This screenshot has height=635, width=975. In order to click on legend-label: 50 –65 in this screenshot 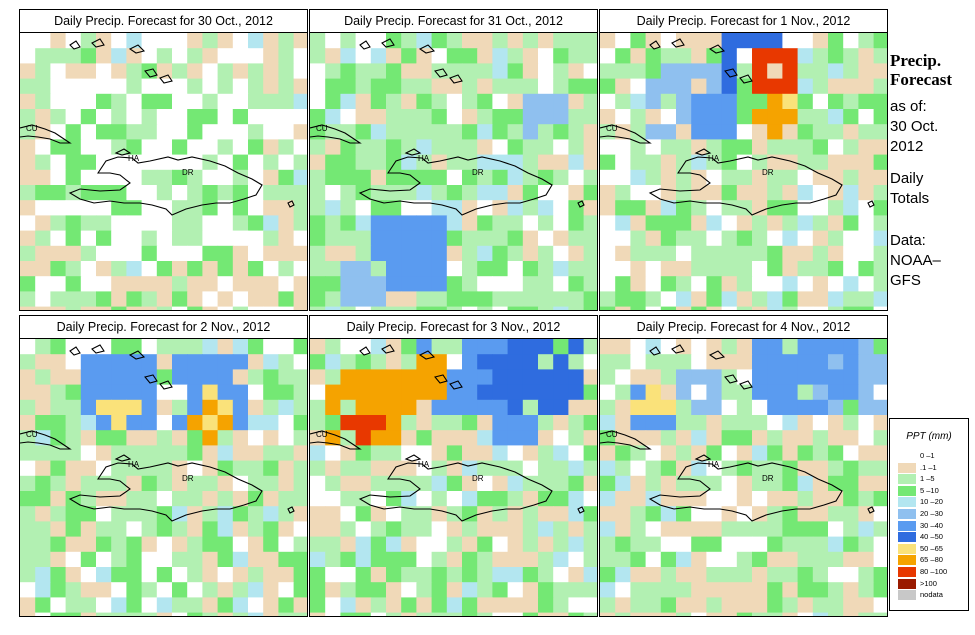, I will do `click(931, 548)`.